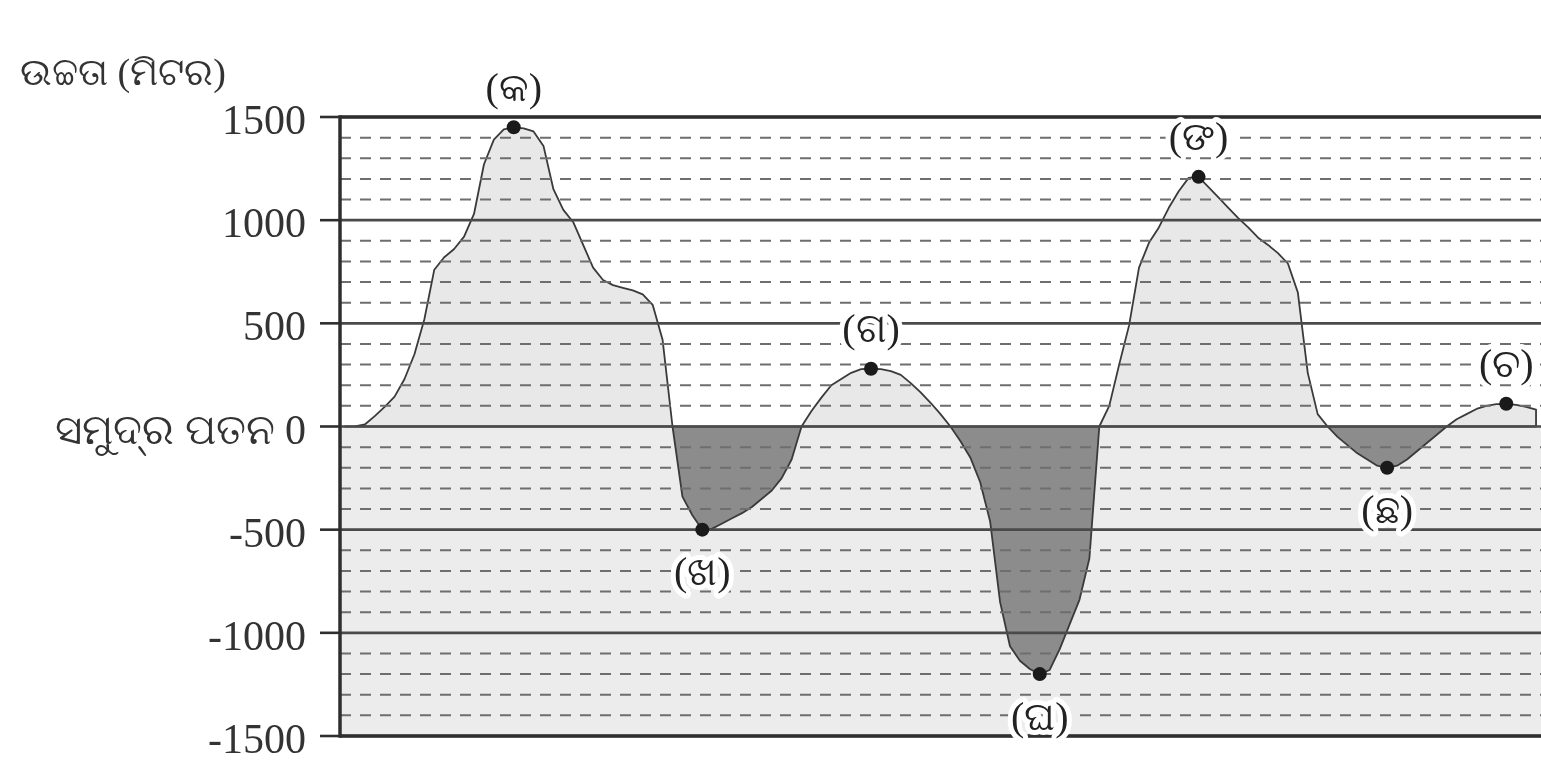 The height and width of the screenshot is (768, 1541). What do you see at coordinates (702, 572) in the screenshot?
I see `annotation: (ଖ)` at bounding box center [702, 572].